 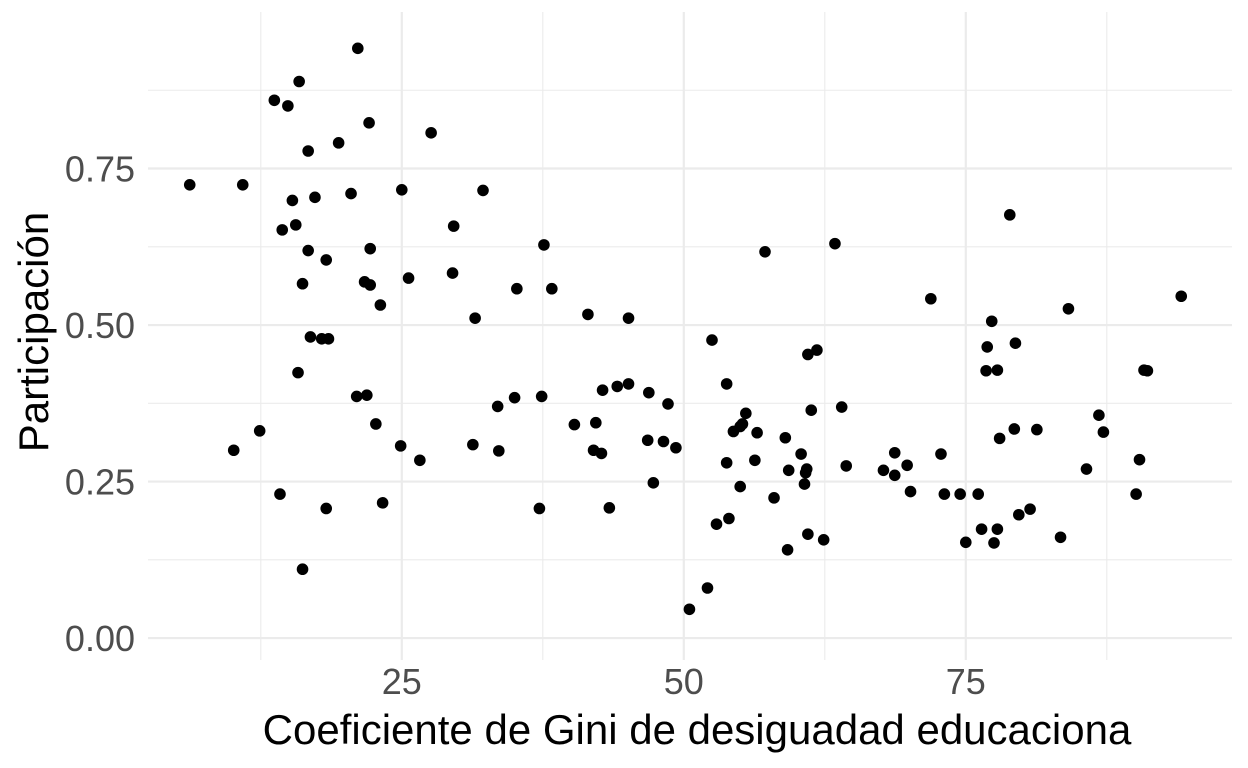 I want to click on x-tick-label: 25, so click(x=402, y=681).